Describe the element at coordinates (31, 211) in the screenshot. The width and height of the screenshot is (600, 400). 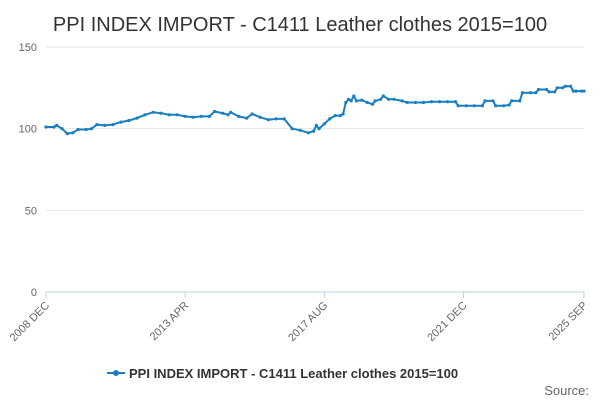
I see `y-tick-label: 50` at that location.